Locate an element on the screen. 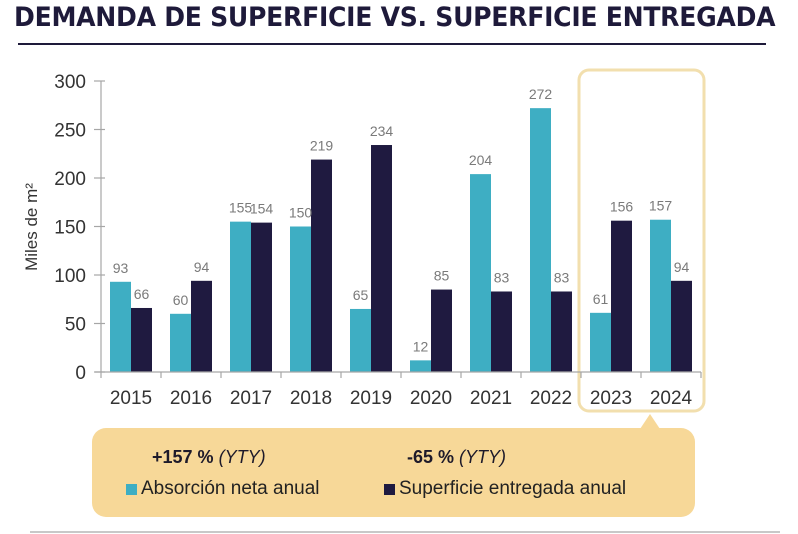  x-tick-label-2021: 2021 is located at coordinates (491, 398).